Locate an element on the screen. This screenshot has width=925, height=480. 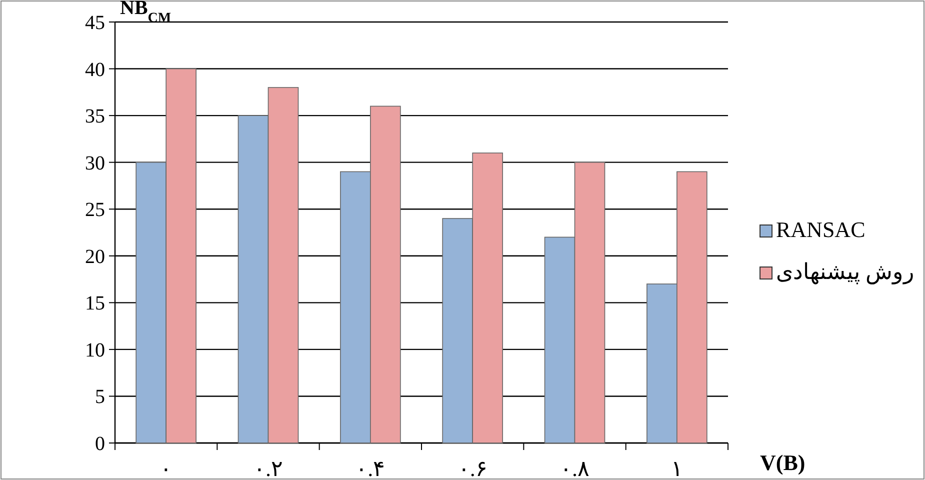
y-tick-label: 0 is located at coordinates (100, 444).